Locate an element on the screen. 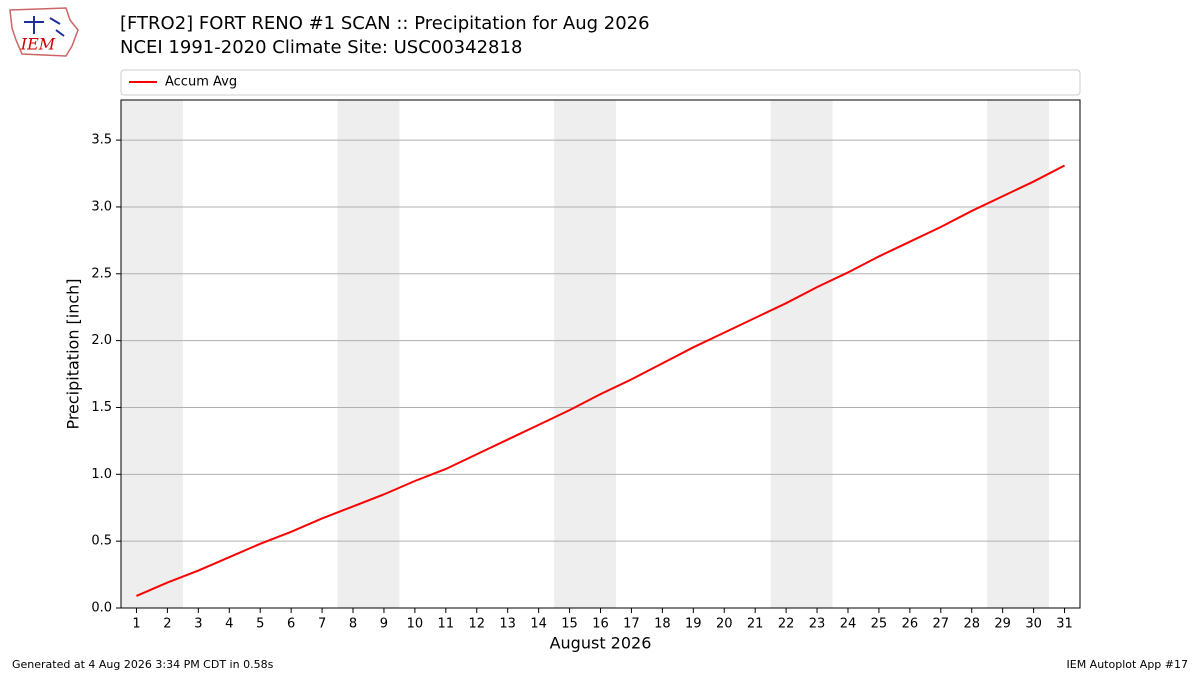 The height and width of the screenshot is (675, 1200). footer-right: IEM Autoplot App #17 is located at coordinates (1128, 664).